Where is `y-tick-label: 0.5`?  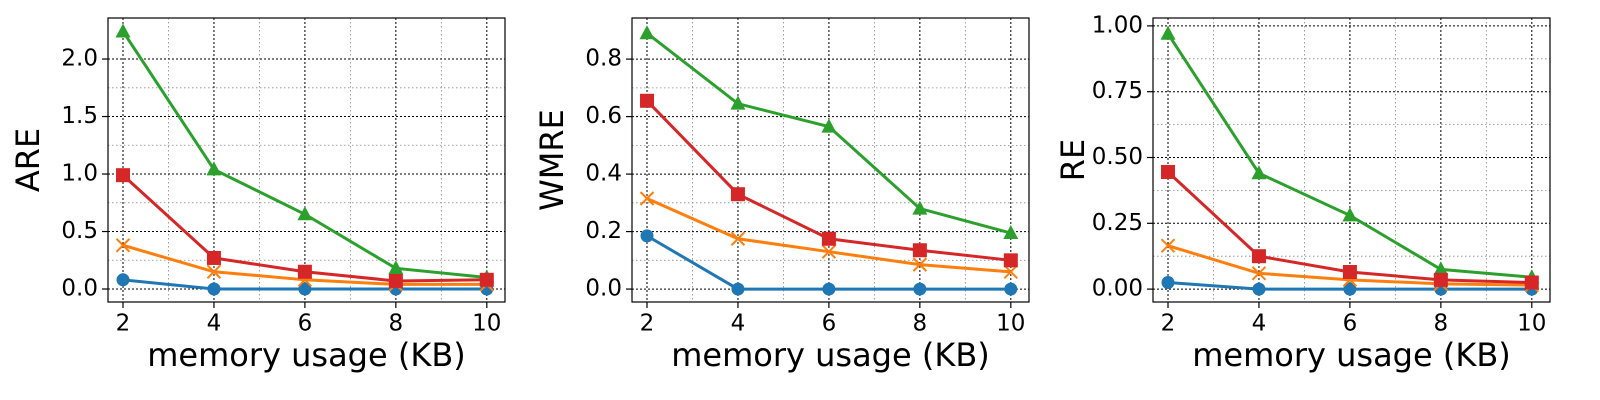 y-tick-label: 0.5 is located at coordinates (79, 231).